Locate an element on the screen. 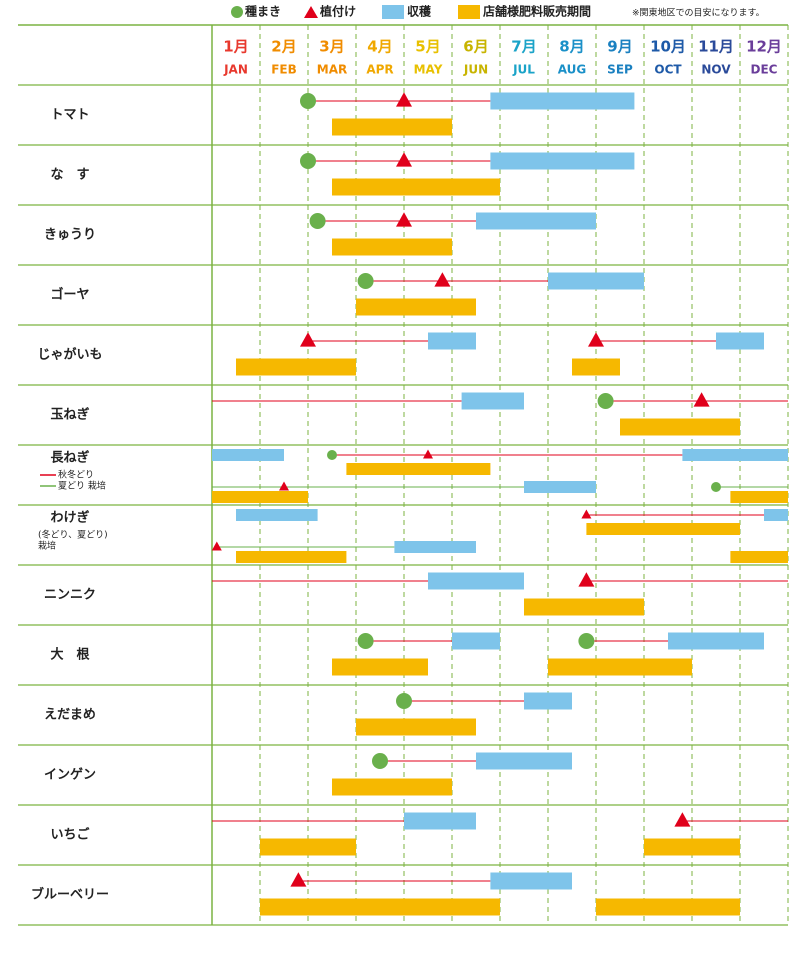 This screenshot has height=963, width=805. month-label: 1月 is located at coordinates (235, 47).